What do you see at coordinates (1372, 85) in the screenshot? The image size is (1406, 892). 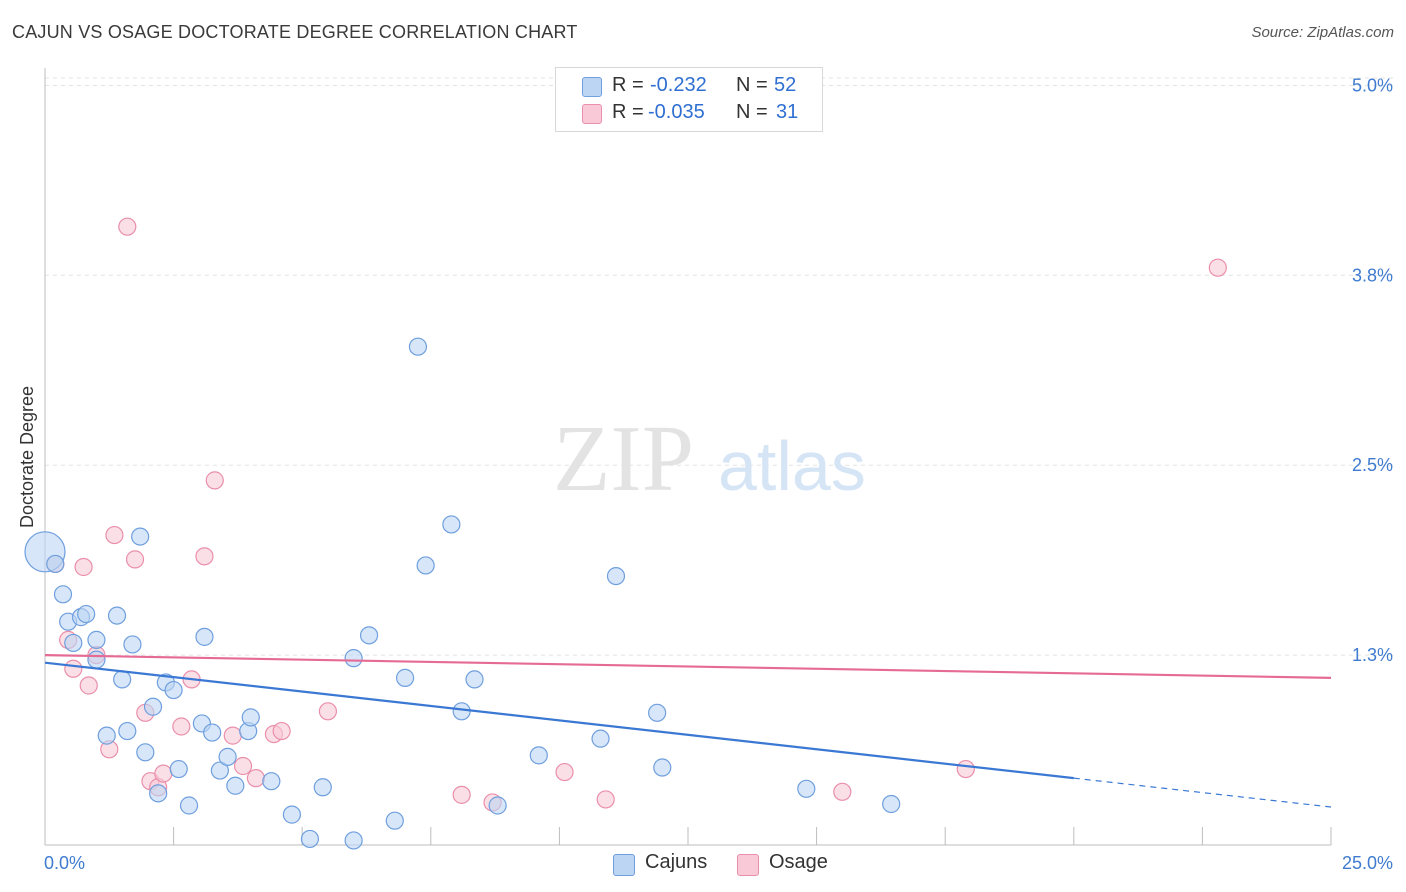 I see `y-tick-label: 5.0%` at bounding box center [1372, 85].